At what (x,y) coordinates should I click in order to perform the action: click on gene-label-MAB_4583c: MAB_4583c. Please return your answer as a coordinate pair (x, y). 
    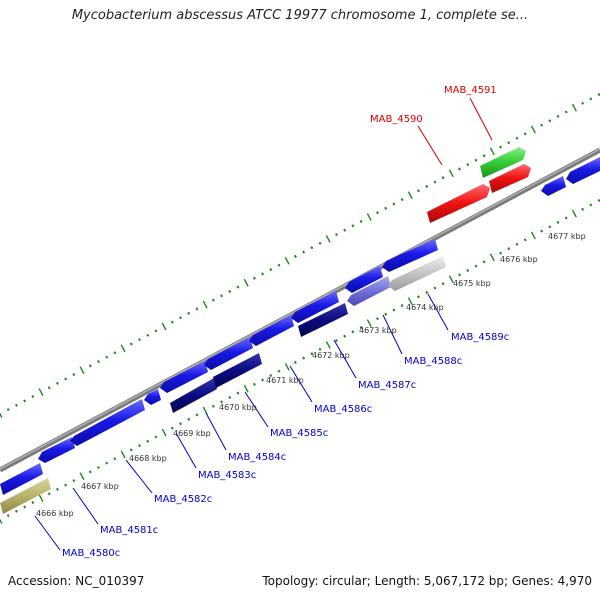
    Looking at the image, I should click on (227, 475).